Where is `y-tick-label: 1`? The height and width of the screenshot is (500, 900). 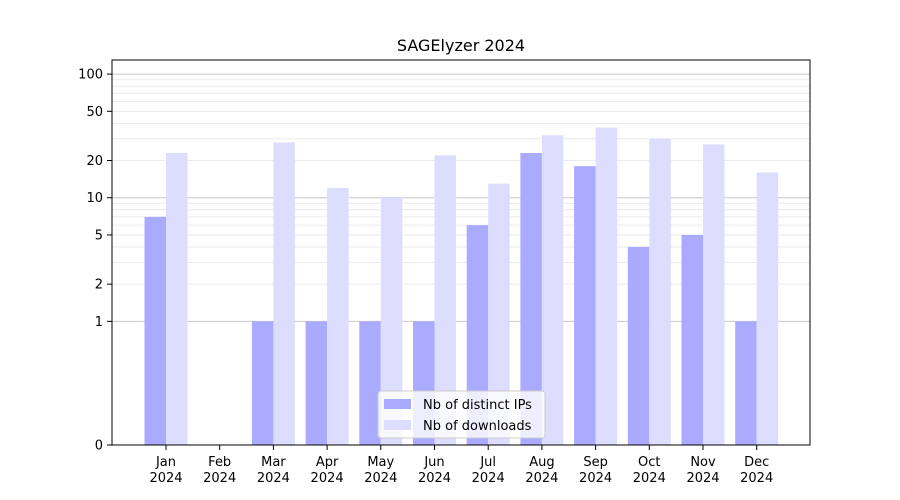
y-tick-label: 1 is located at coordinates (99, 322).